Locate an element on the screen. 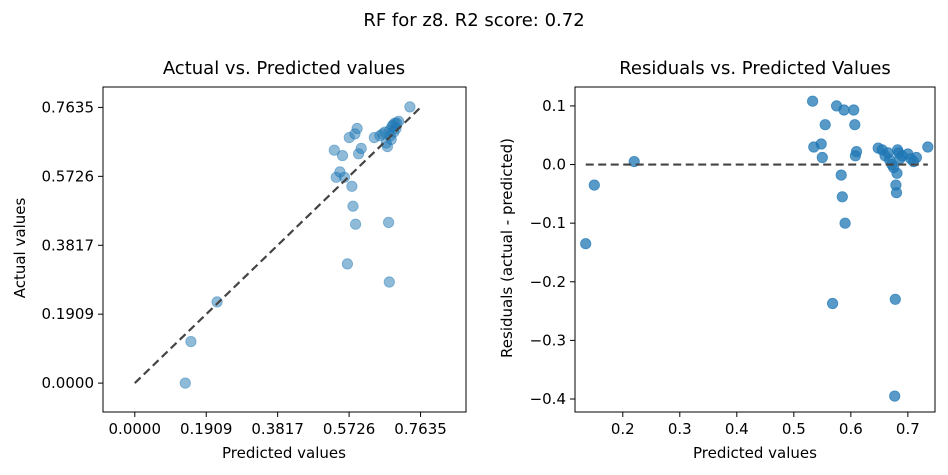 This screenshot has height=475, width=948. y-tick-label: −0.2 is located at coordinates (548, 282).